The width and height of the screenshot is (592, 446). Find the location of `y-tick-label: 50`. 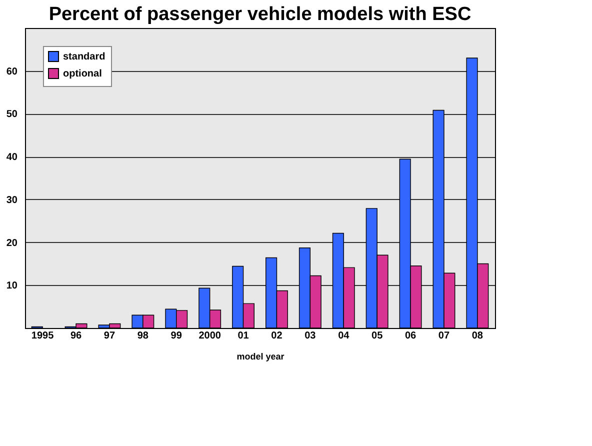

y-tick-label: 50 is located at coordinates (12, 114).